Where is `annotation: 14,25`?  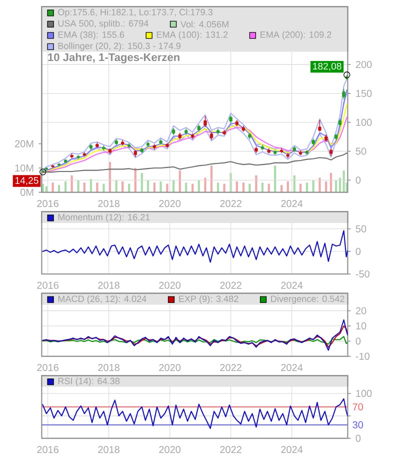
annotation: 14,25 is located at coordinates (26, 181).